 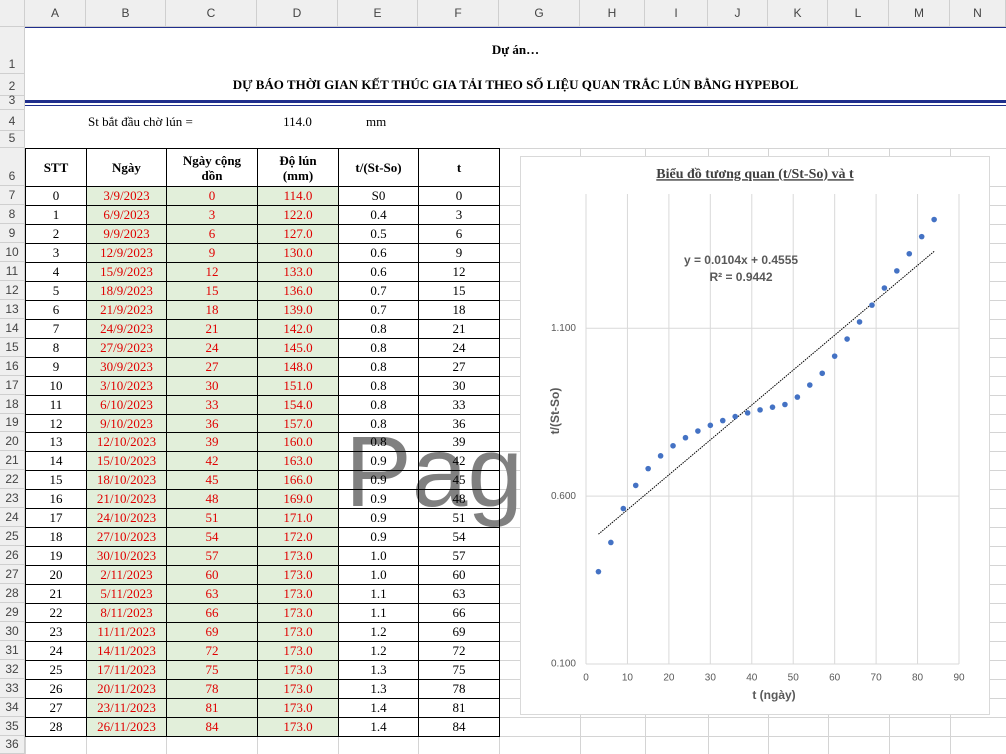 What do you see at coordinates (378, 575) in the screenshot?
I see `table-cell: 1.0` at bounding box center [378, 575].